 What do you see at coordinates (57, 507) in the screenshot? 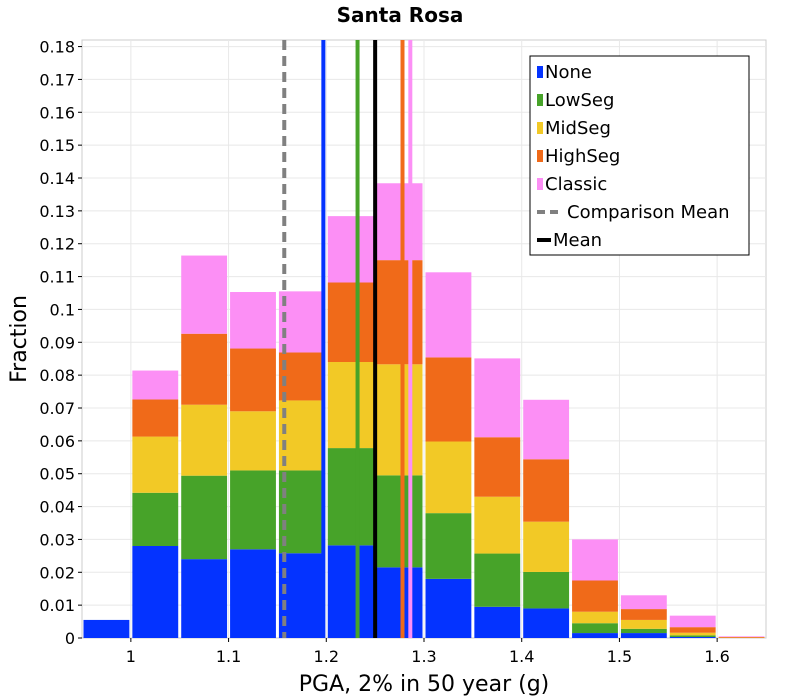
I see `y-tick-label: 0.04` at bounding box center [57, 507].